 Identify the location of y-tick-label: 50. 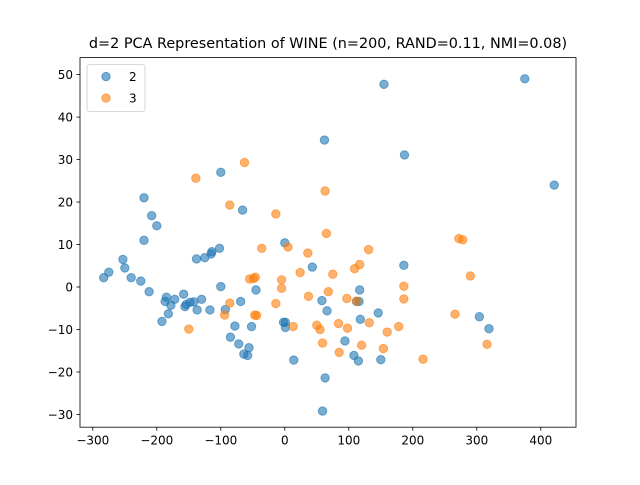
(65, 75).